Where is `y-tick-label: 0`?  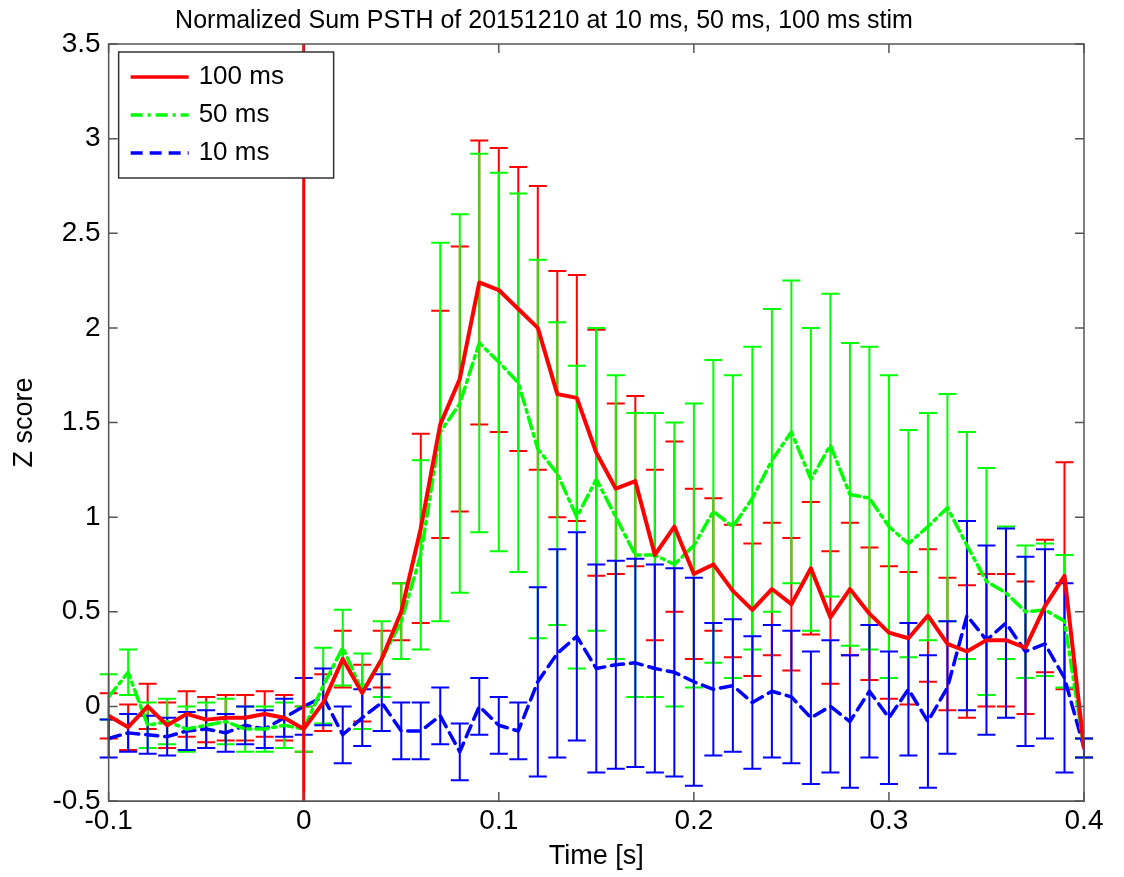 y-tick-label: 0 is located at coordinates (93, 705).